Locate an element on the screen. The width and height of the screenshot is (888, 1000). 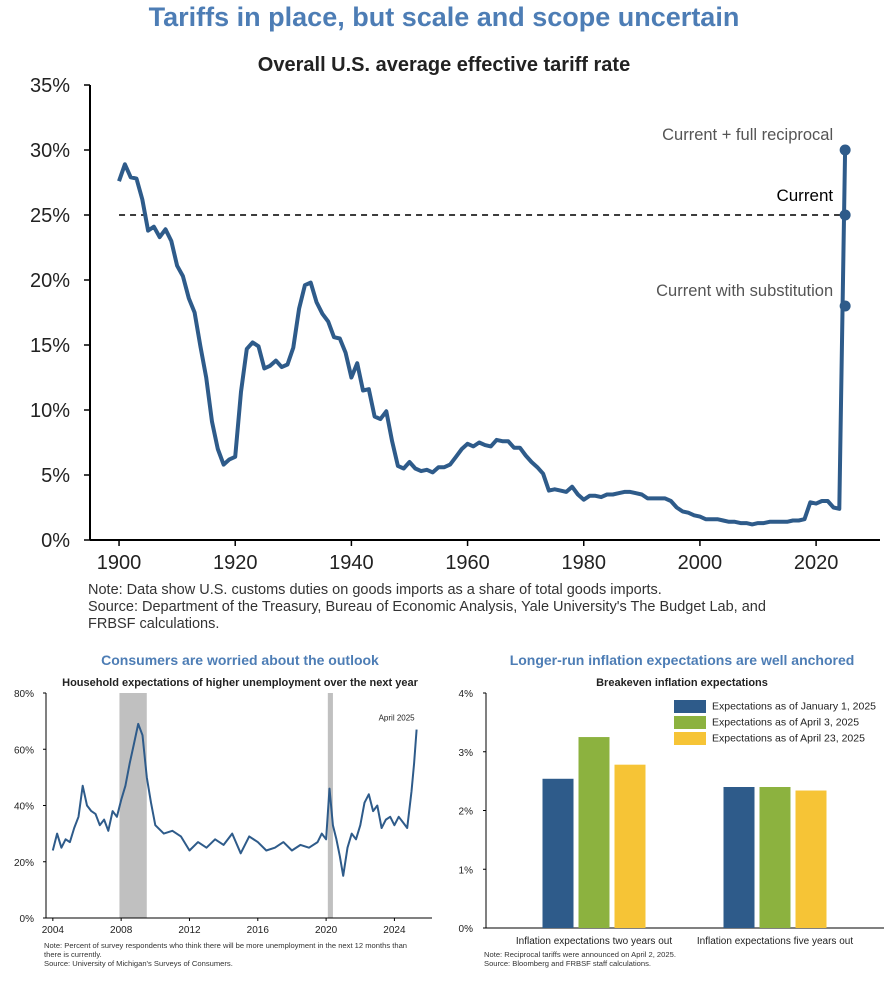
annotation-label: Current + full reciprocal is located at coordinates (747, 135).